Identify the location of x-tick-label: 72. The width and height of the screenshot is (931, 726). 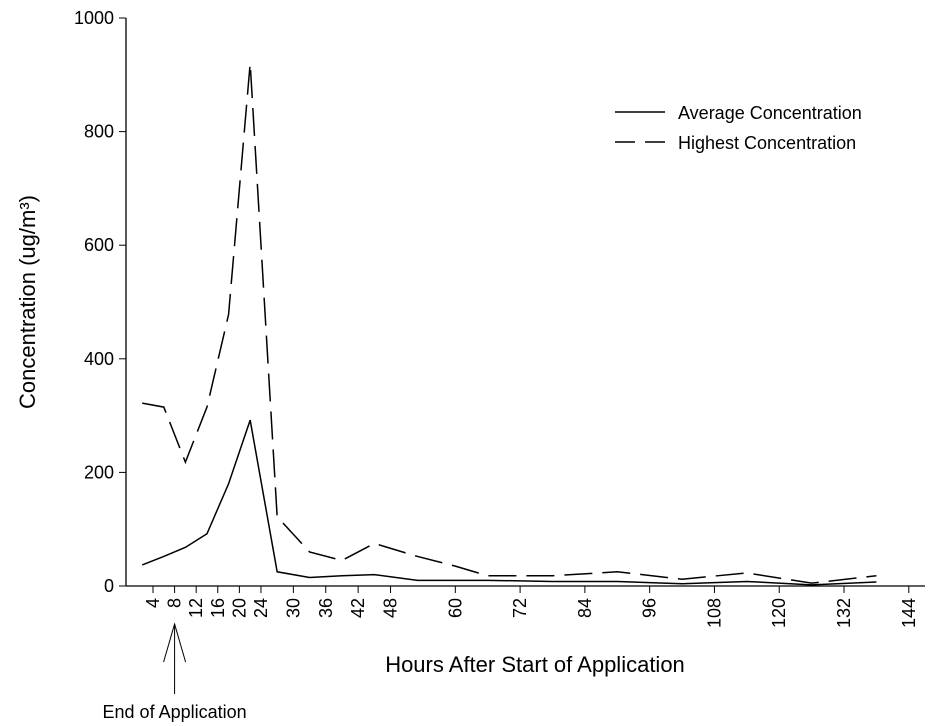
(520, 608).